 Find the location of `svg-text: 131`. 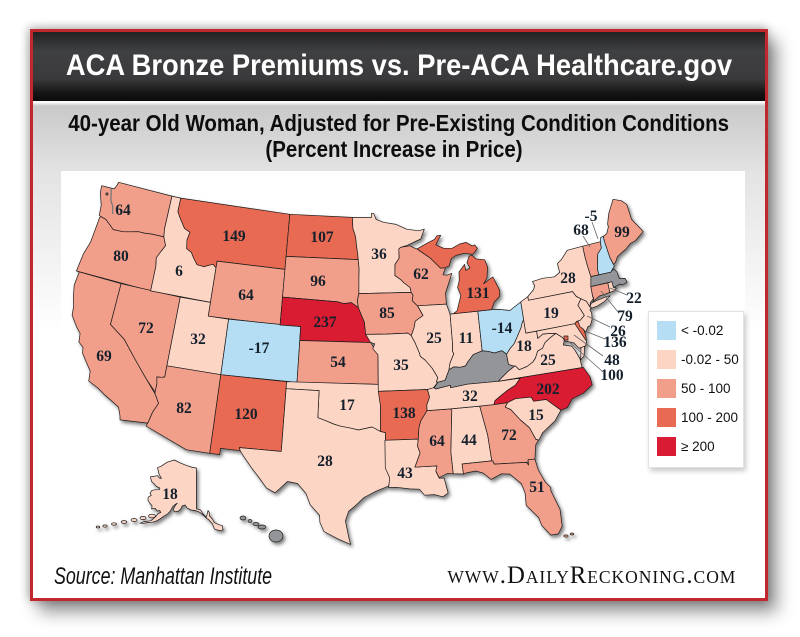

svg-text: 131 is located at coordinates (477, 293).